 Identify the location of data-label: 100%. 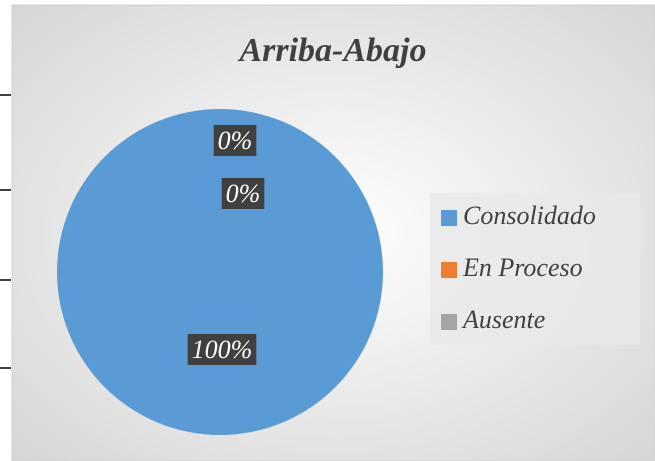
(222, 349).